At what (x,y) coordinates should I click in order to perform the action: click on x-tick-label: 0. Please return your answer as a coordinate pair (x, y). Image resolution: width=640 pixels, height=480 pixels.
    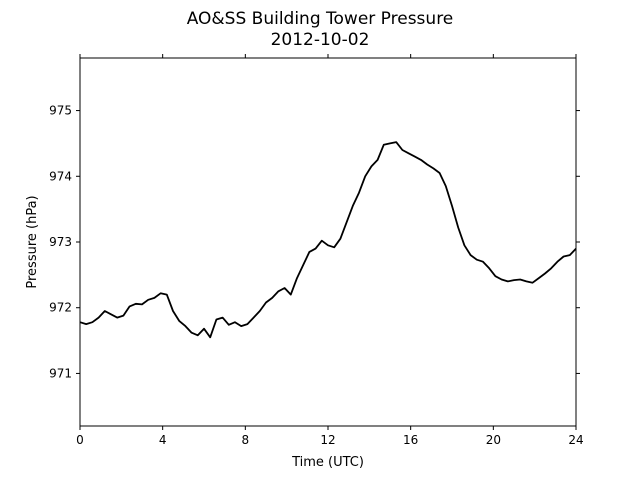
    Looking at the image, I should click on (80, 440).